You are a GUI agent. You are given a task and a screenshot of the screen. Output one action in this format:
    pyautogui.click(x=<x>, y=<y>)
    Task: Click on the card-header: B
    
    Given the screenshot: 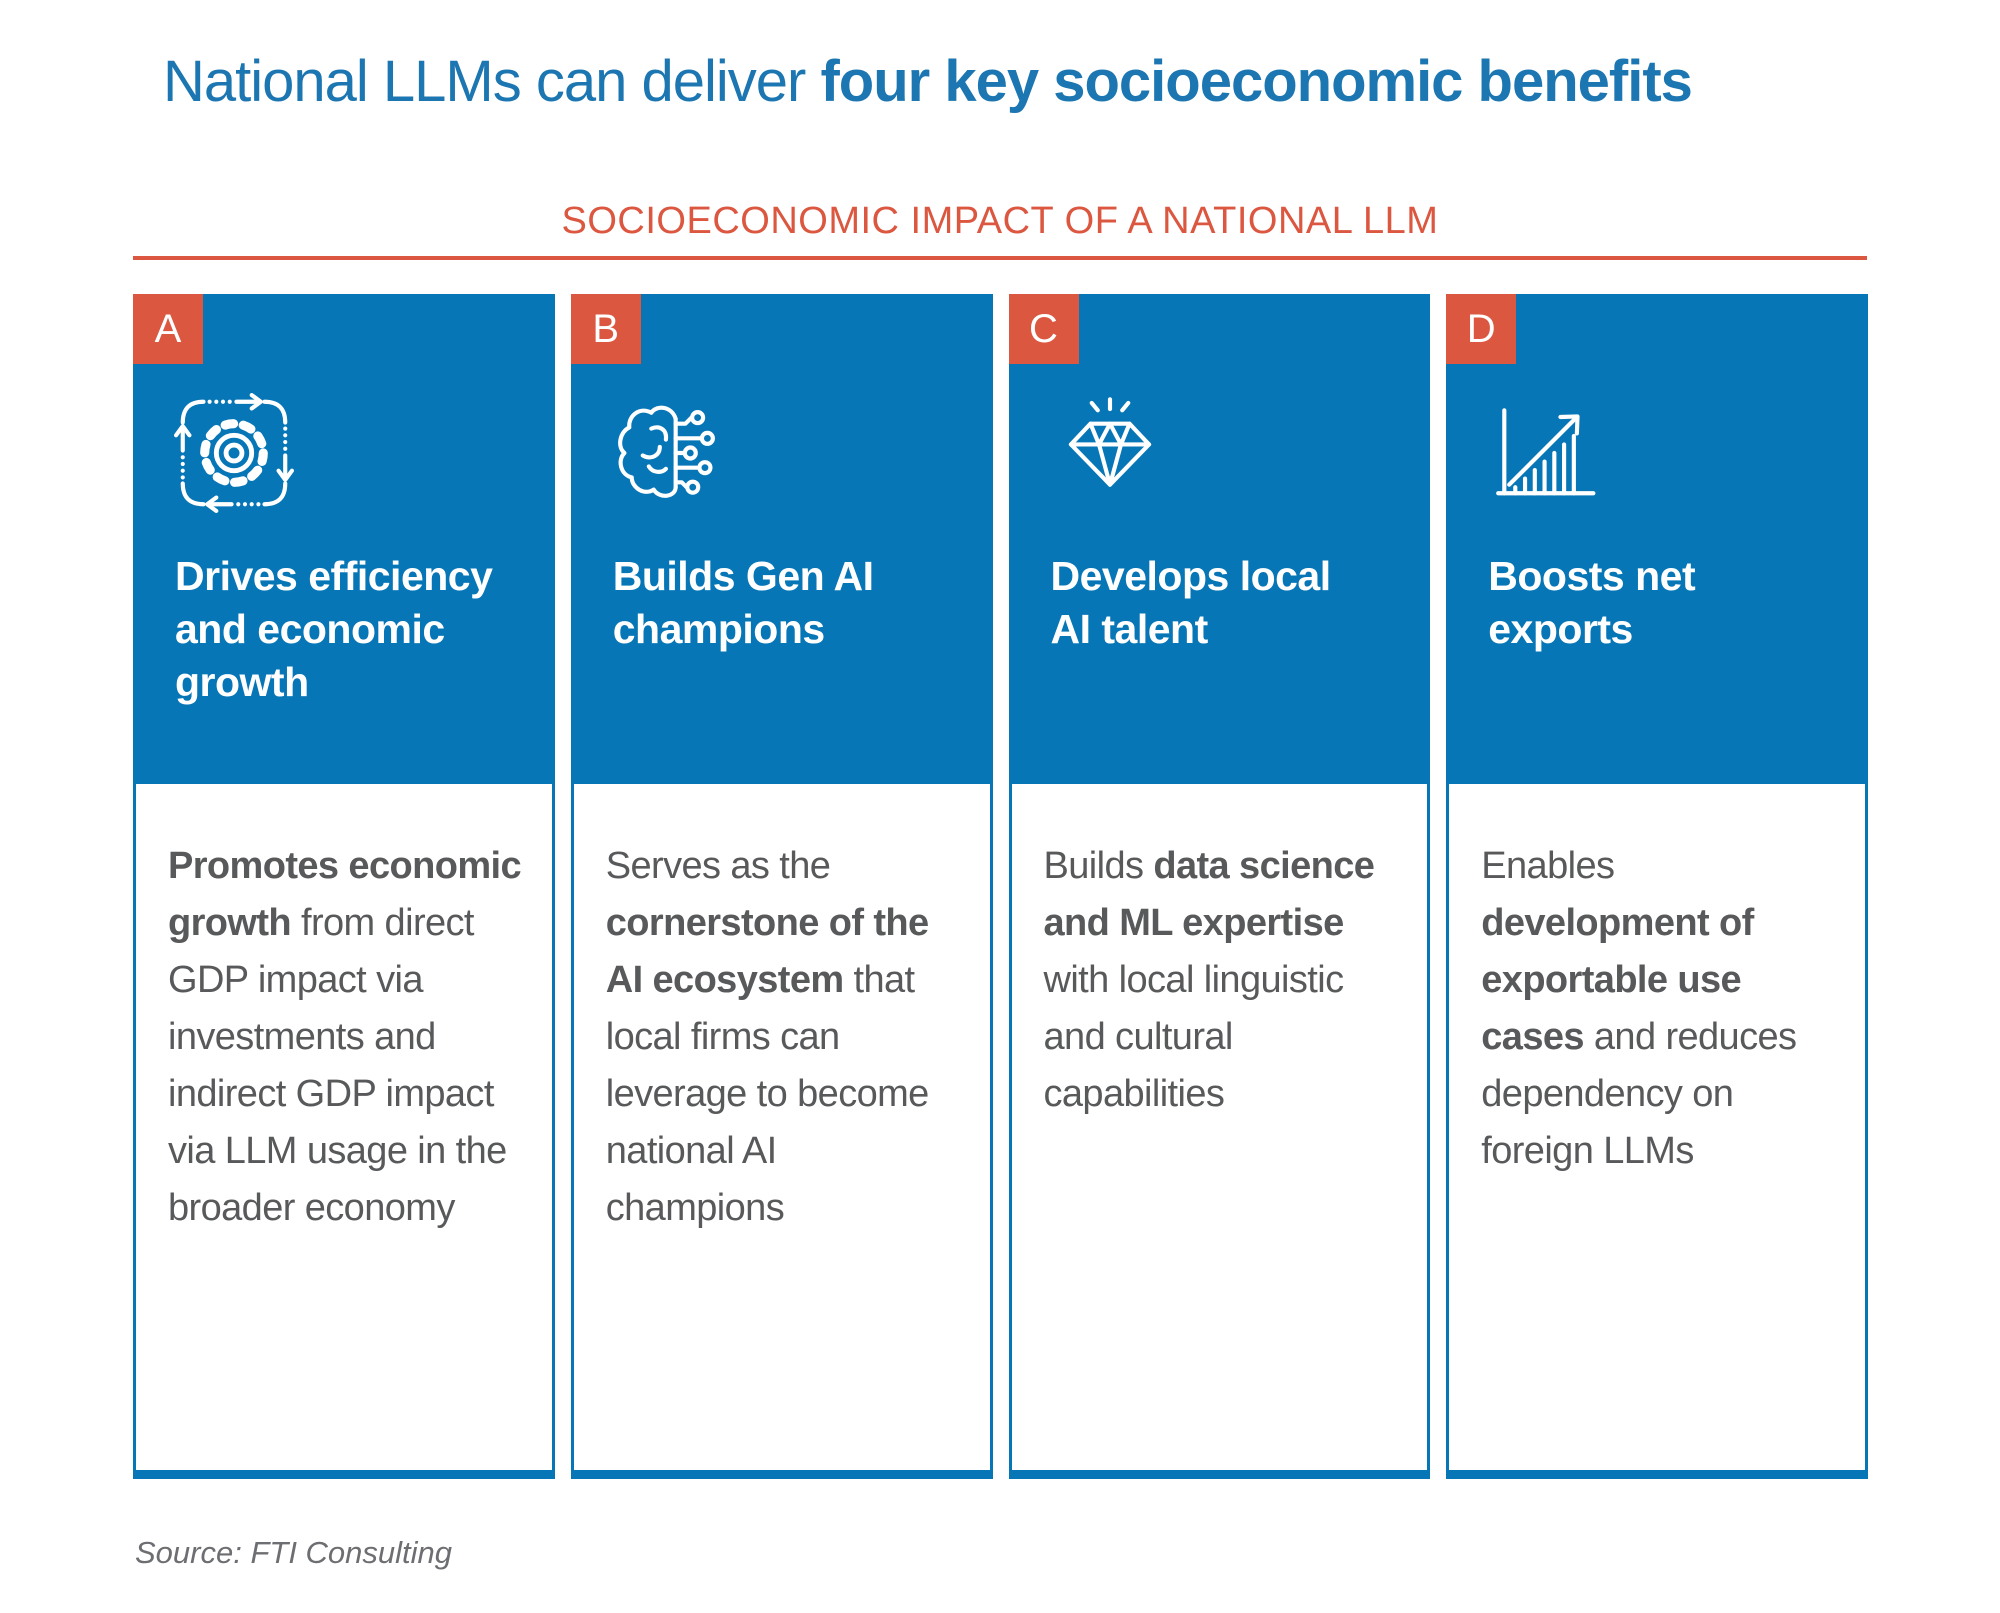 What is the action you would take?
    pyautogui.click(x=781, y=539)
    